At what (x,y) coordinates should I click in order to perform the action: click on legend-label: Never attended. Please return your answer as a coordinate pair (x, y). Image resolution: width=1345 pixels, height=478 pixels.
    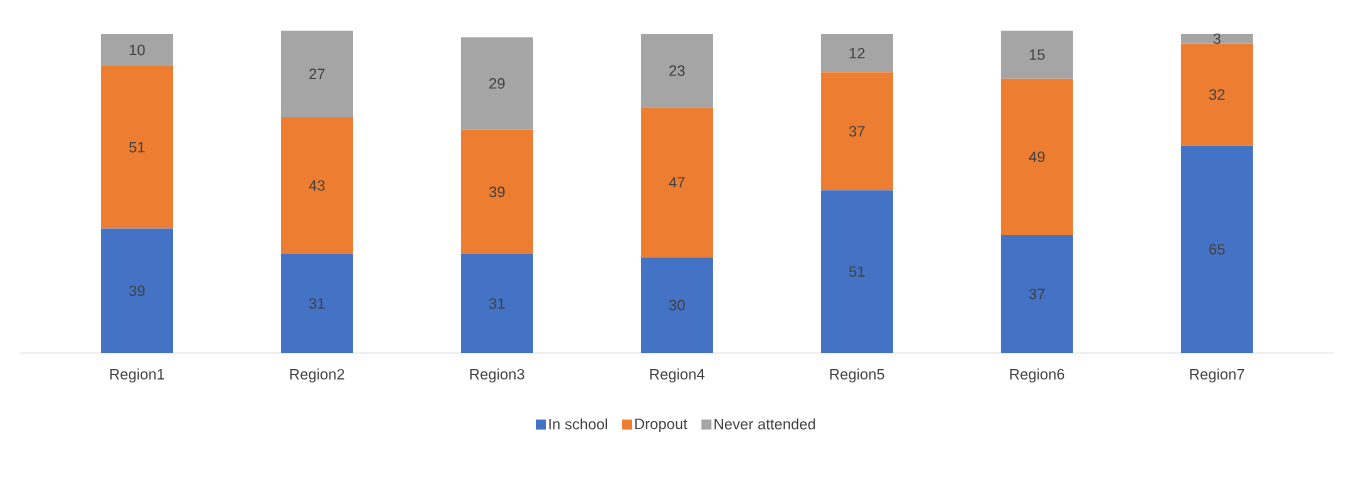
    Looking at the image, I should click on (764, 424).